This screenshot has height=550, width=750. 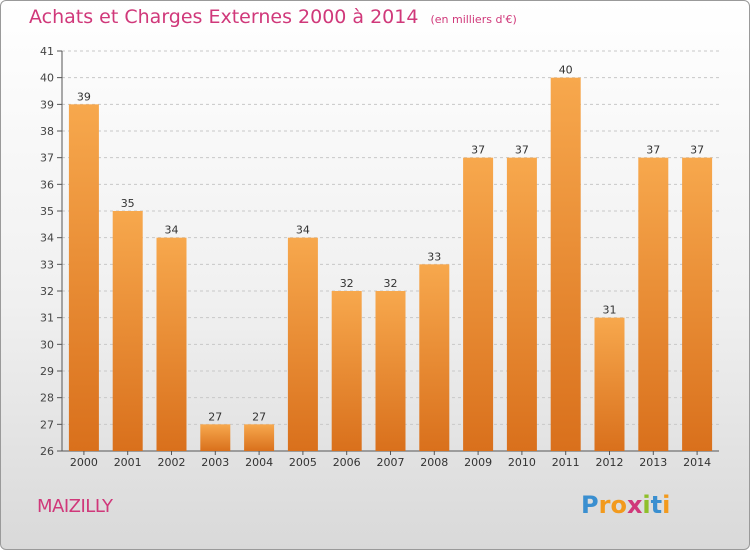 I want to click on y-tick-label: 30, so click(x=47, y=344).